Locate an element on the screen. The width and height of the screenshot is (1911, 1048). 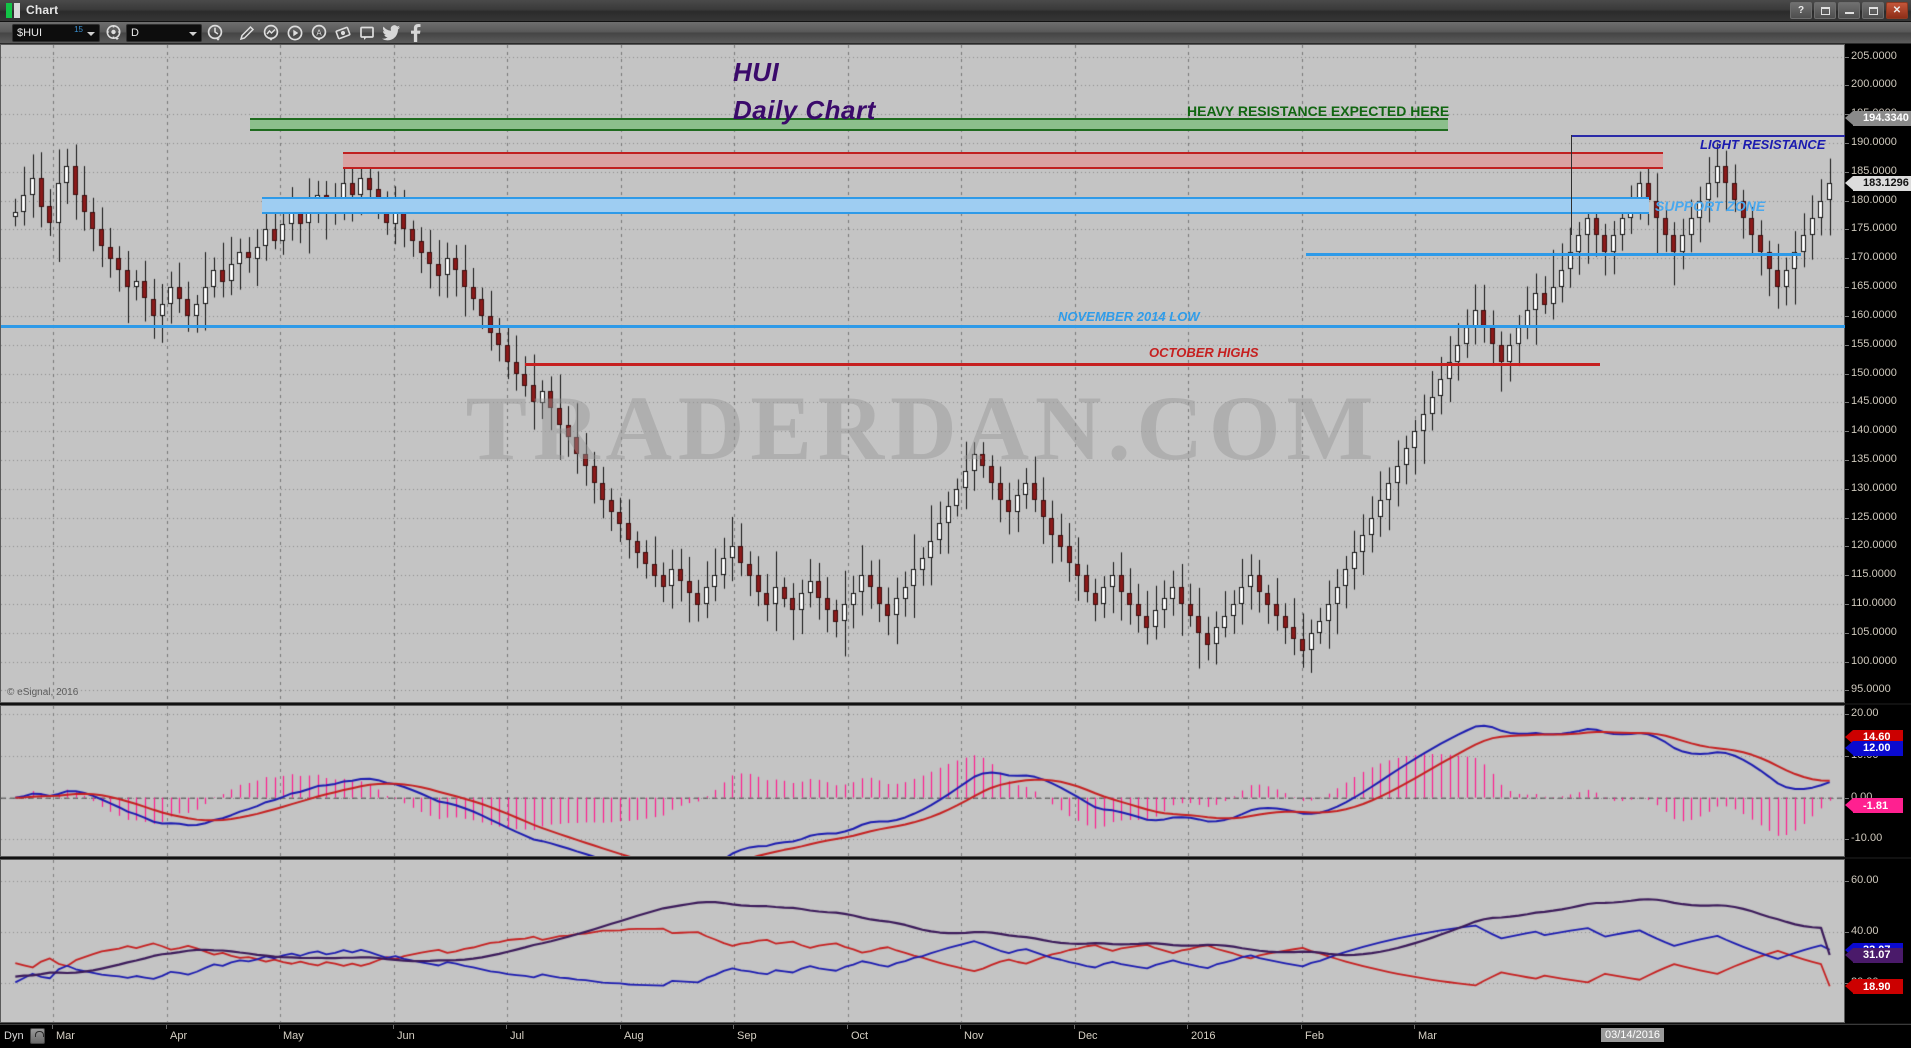
symbol-value: $HUI is located at coordinates (30, 32).